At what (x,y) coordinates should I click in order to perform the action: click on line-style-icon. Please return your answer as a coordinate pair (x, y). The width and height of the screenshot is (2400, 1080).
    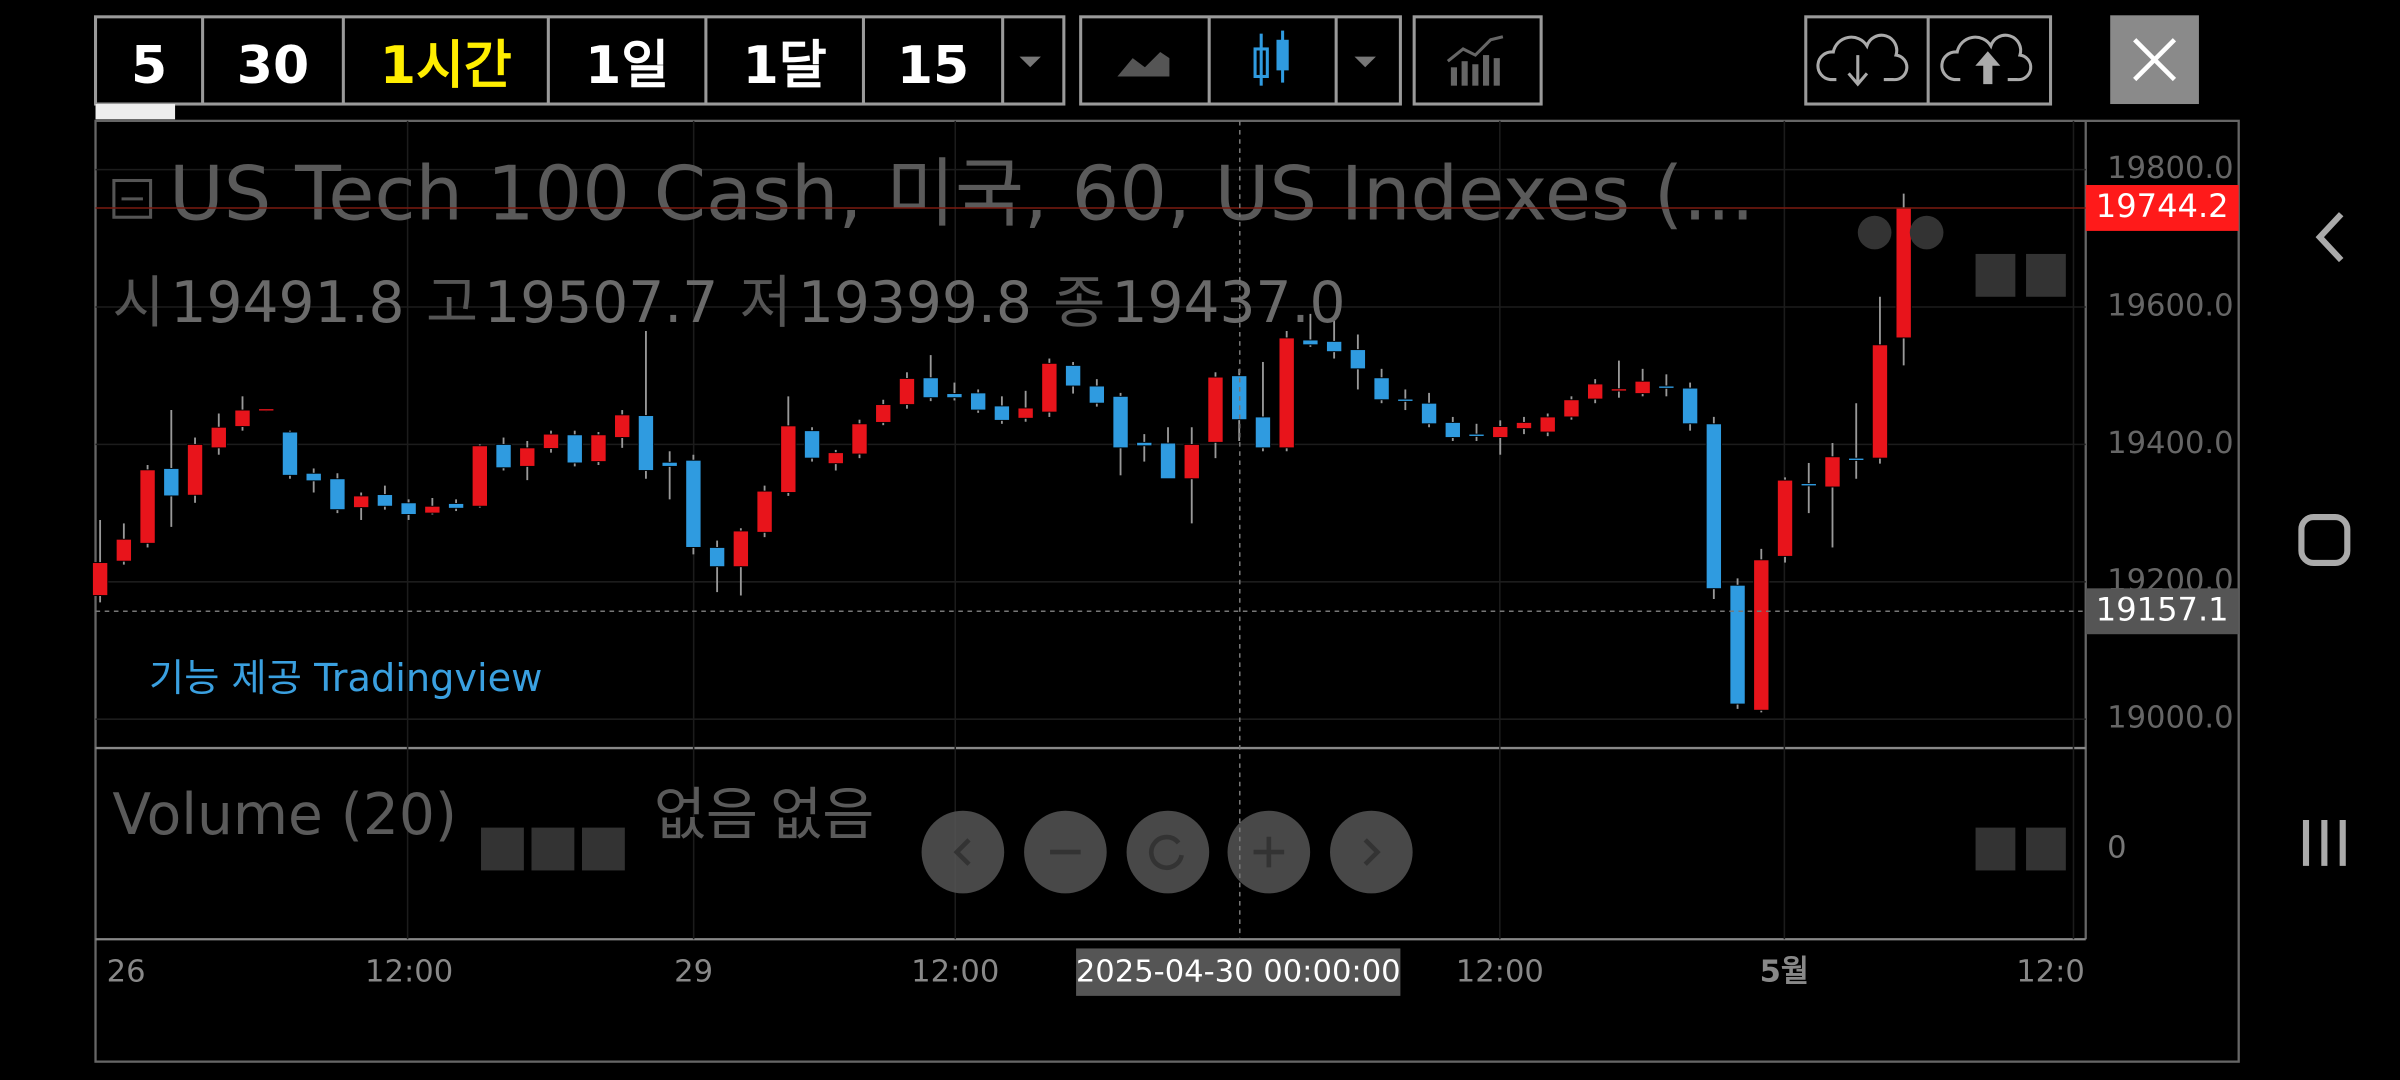
    Looking at the image, I should click on (1143, 64).